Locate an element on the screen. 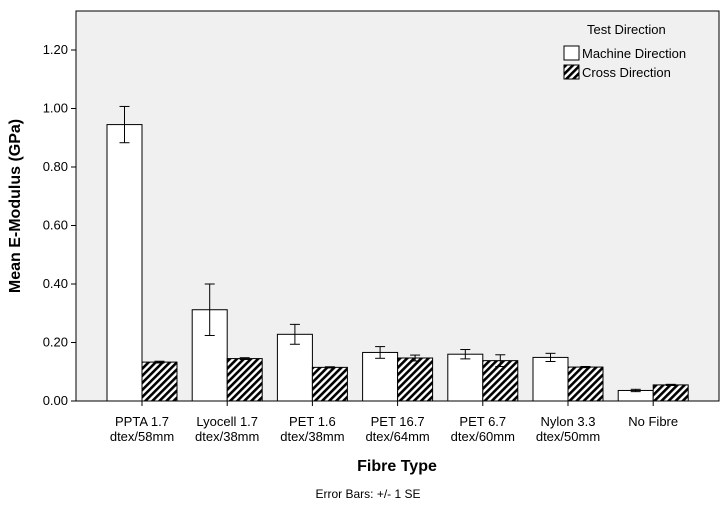  x-tick-label: dtex/58mm is located at coordinates (142, 436).